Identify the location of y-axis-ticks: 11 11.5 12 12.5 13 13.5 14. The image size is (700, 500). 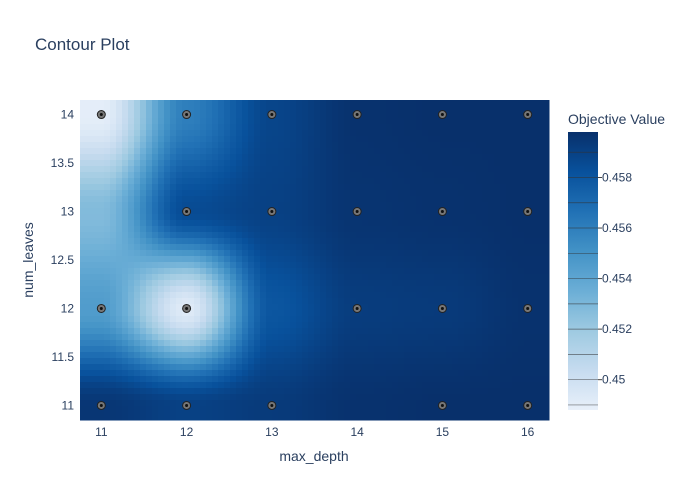
(63, 260).